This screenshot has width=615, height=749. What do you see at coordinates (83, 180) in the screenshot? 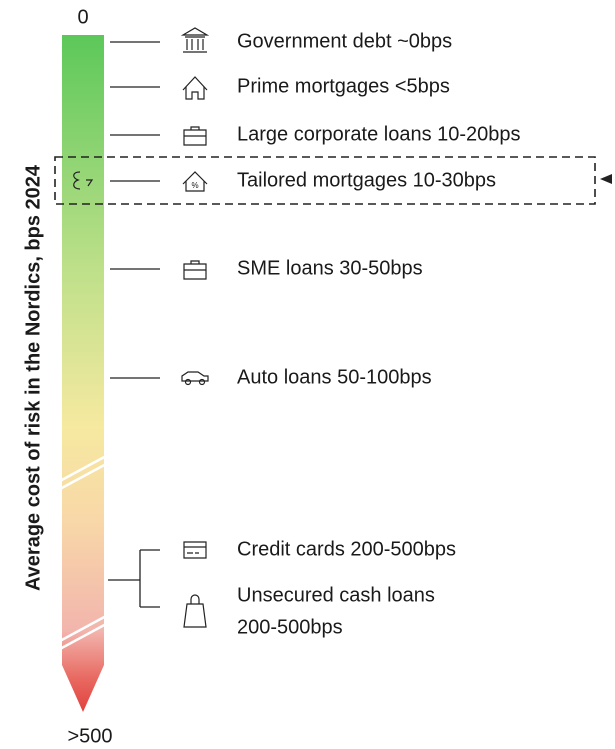
I see `logo` at bounding box center [83, 180].